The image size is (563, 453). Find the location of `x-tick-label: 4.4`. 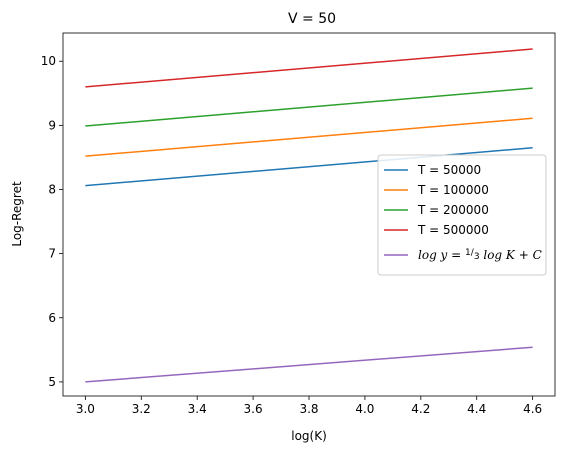

x-tick-label: 4.4 is located at coordinates (476, 409).